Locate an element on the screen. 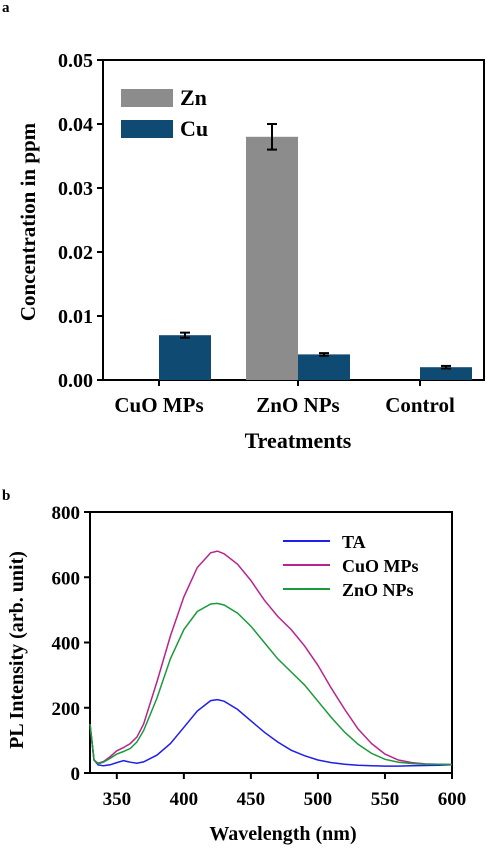  x-tick-label: 350 is located at coordinates (117, 799).